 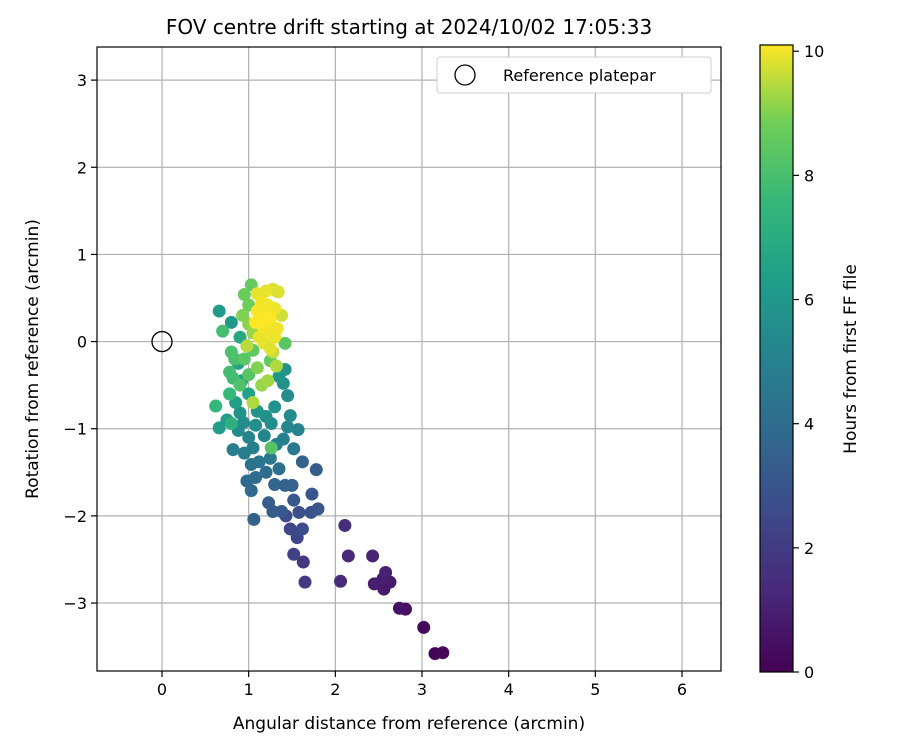 What do you see at coordinates (595, 689) in the screenshot?
I see `x-tick-label: 5` at bounding box center [595, 689].